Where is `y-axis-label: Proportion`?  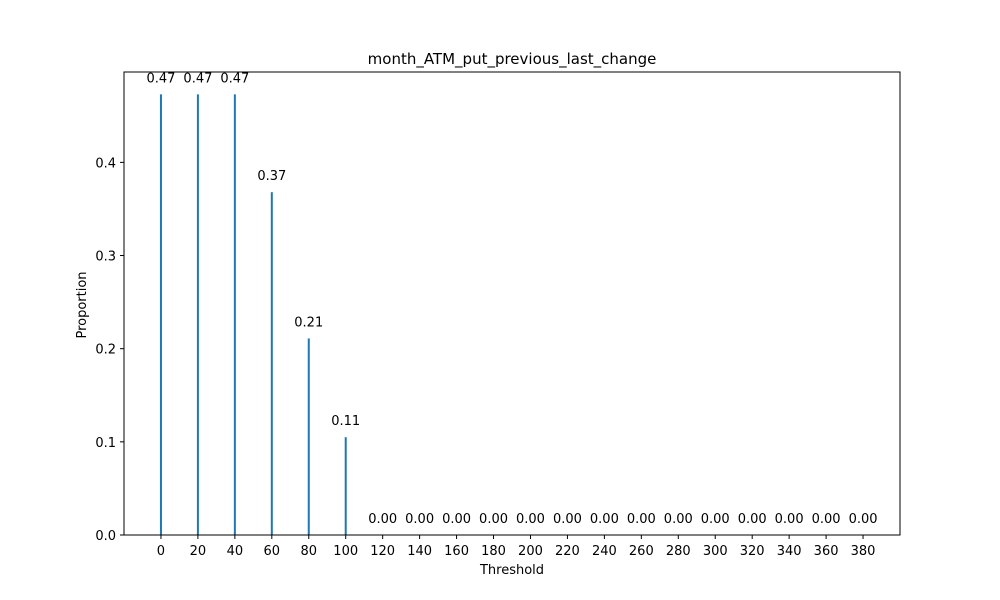 y-axis-label: Proportion is located at coordinates (82, 304).